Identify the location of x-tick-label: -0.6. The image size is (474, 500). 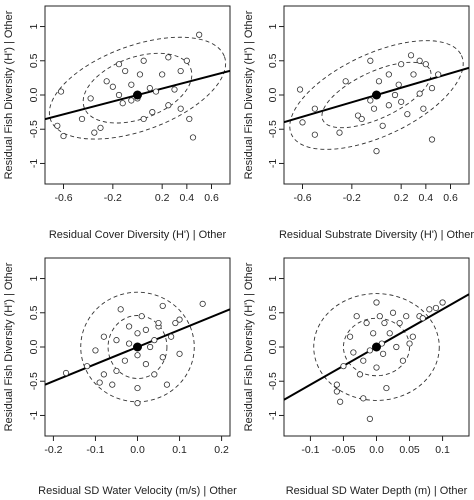
(302, 198).